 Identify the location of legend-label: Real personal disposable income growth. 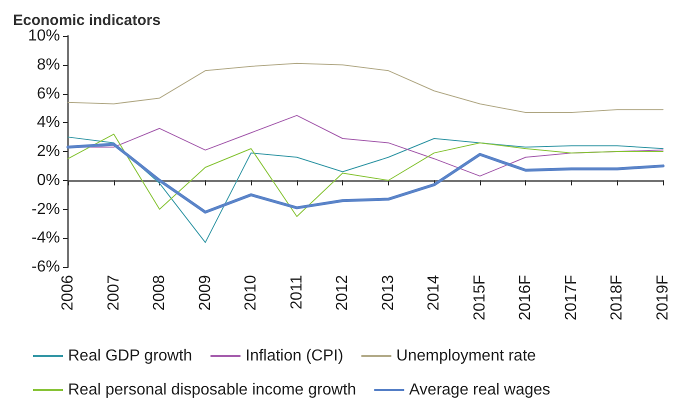
(212, 390).